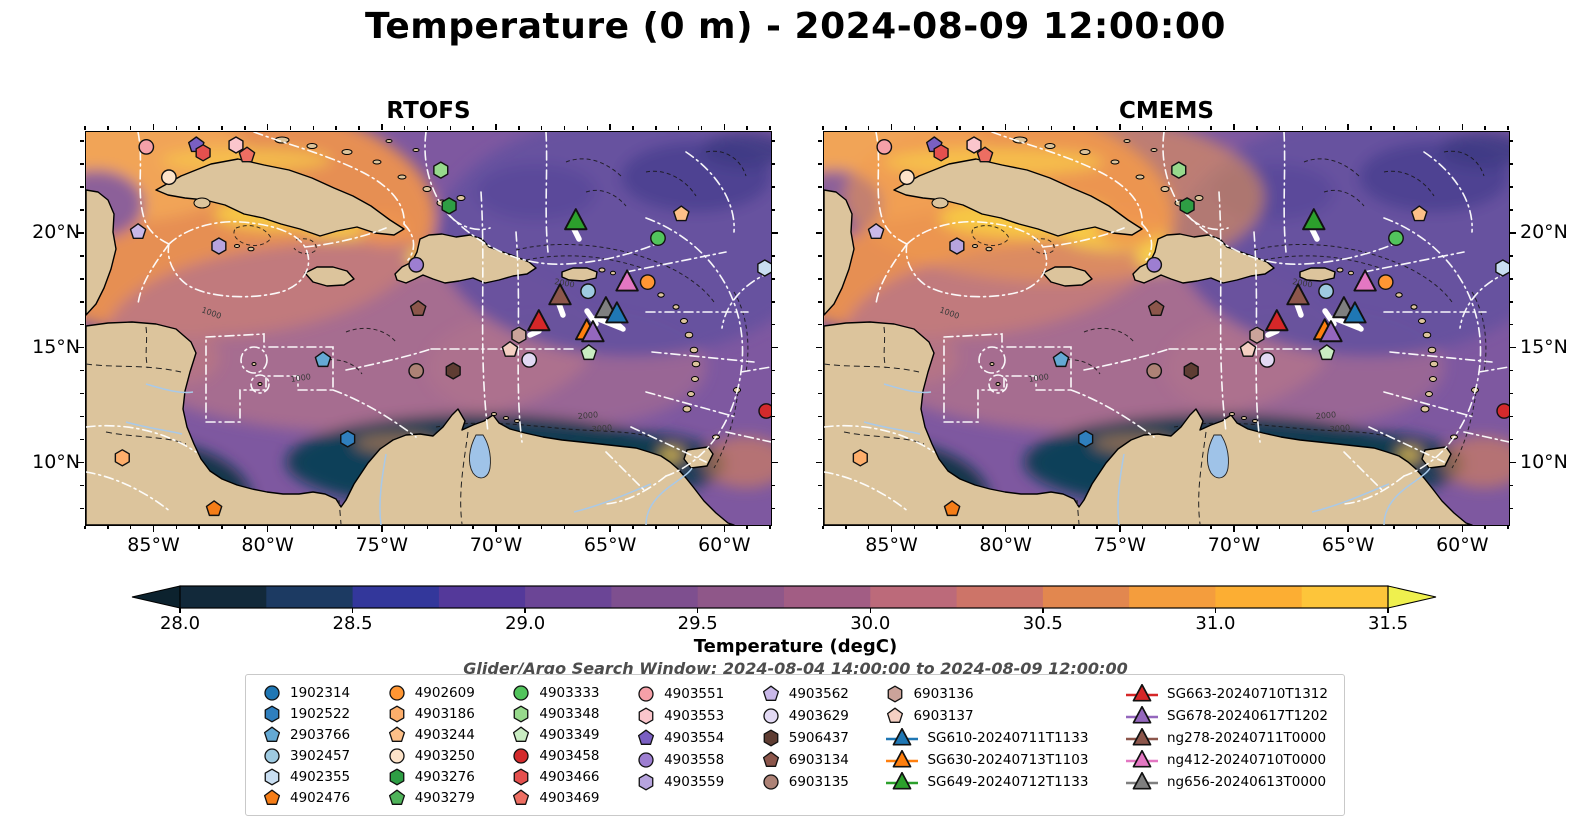 Image resolution: width=1591 pixels, height=829 pixels. Describe the element at coordinates (1234, 545) in the screenshot. I see `x-tick-label: 70°W` at that location.